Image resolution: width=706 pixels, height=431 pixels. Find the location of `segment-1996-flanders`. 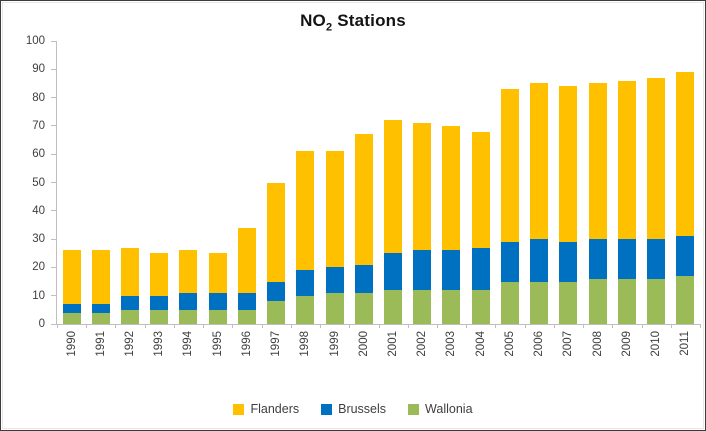

segment-1996-flanders is located at coordinates (246, 260).